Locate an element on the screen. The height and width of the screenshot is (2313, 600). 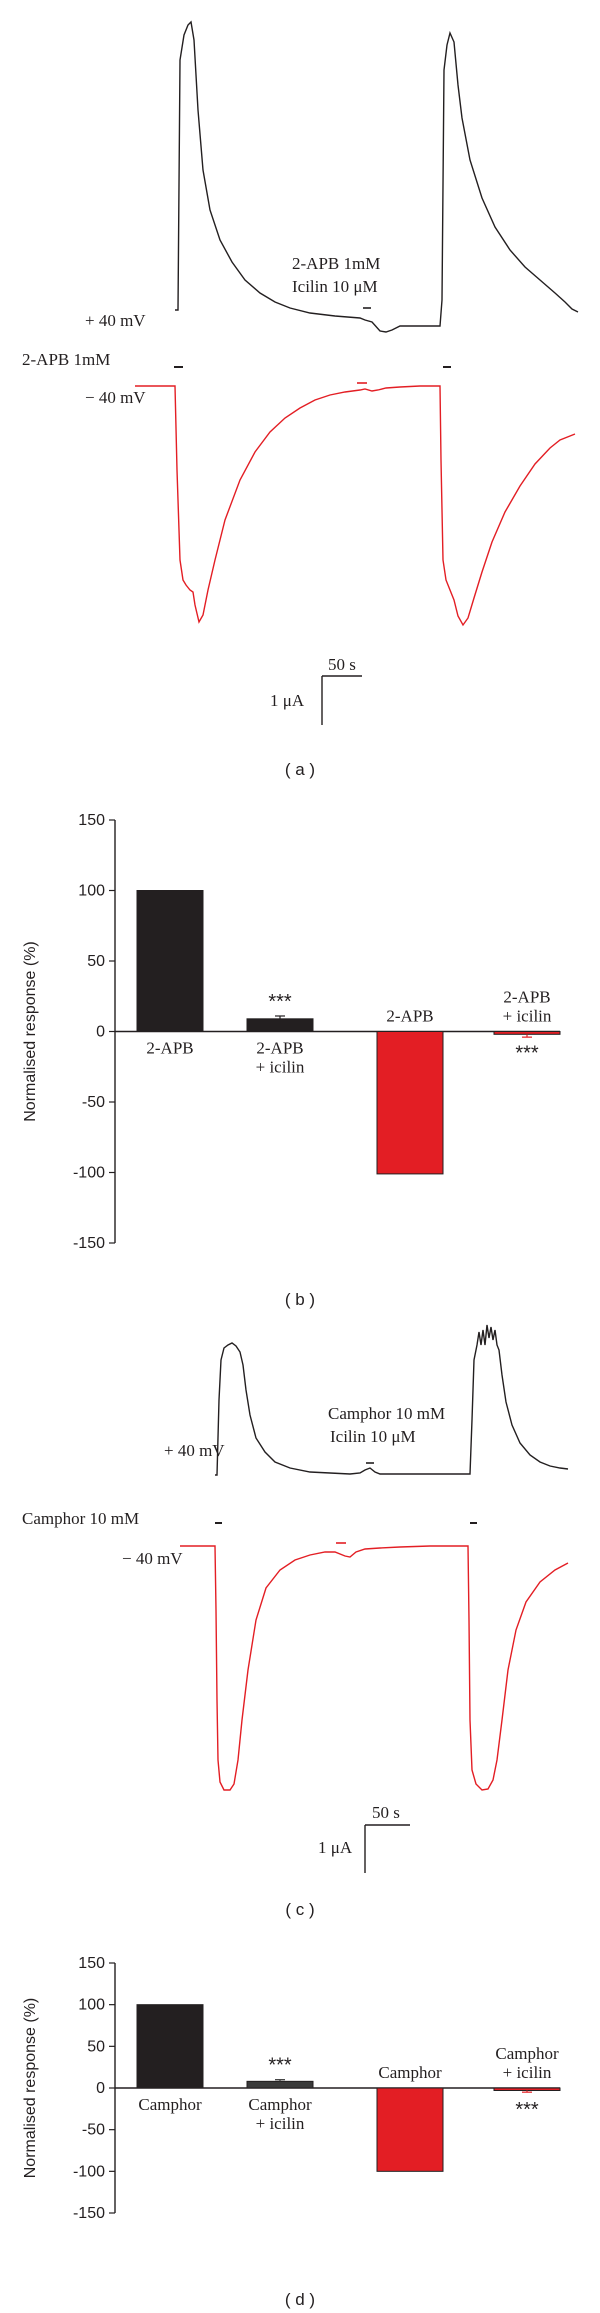
trace-a-plus40 is located at coordinates (377, 176).